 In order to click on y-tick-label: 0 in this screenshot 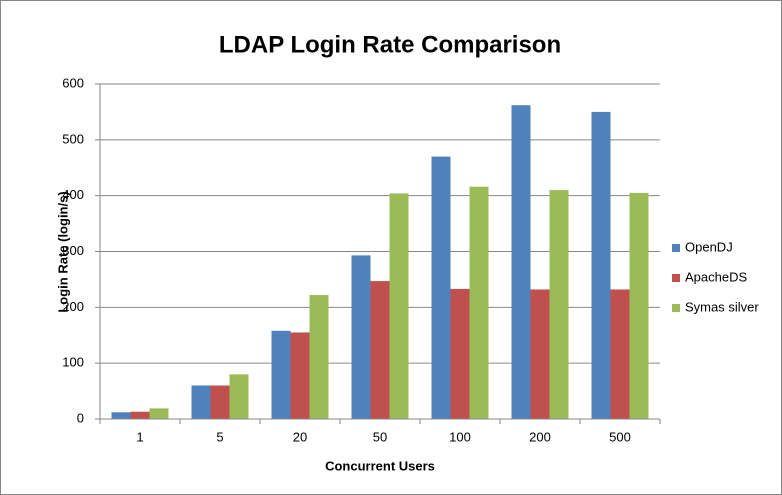, I will do `click(80, 417)`.